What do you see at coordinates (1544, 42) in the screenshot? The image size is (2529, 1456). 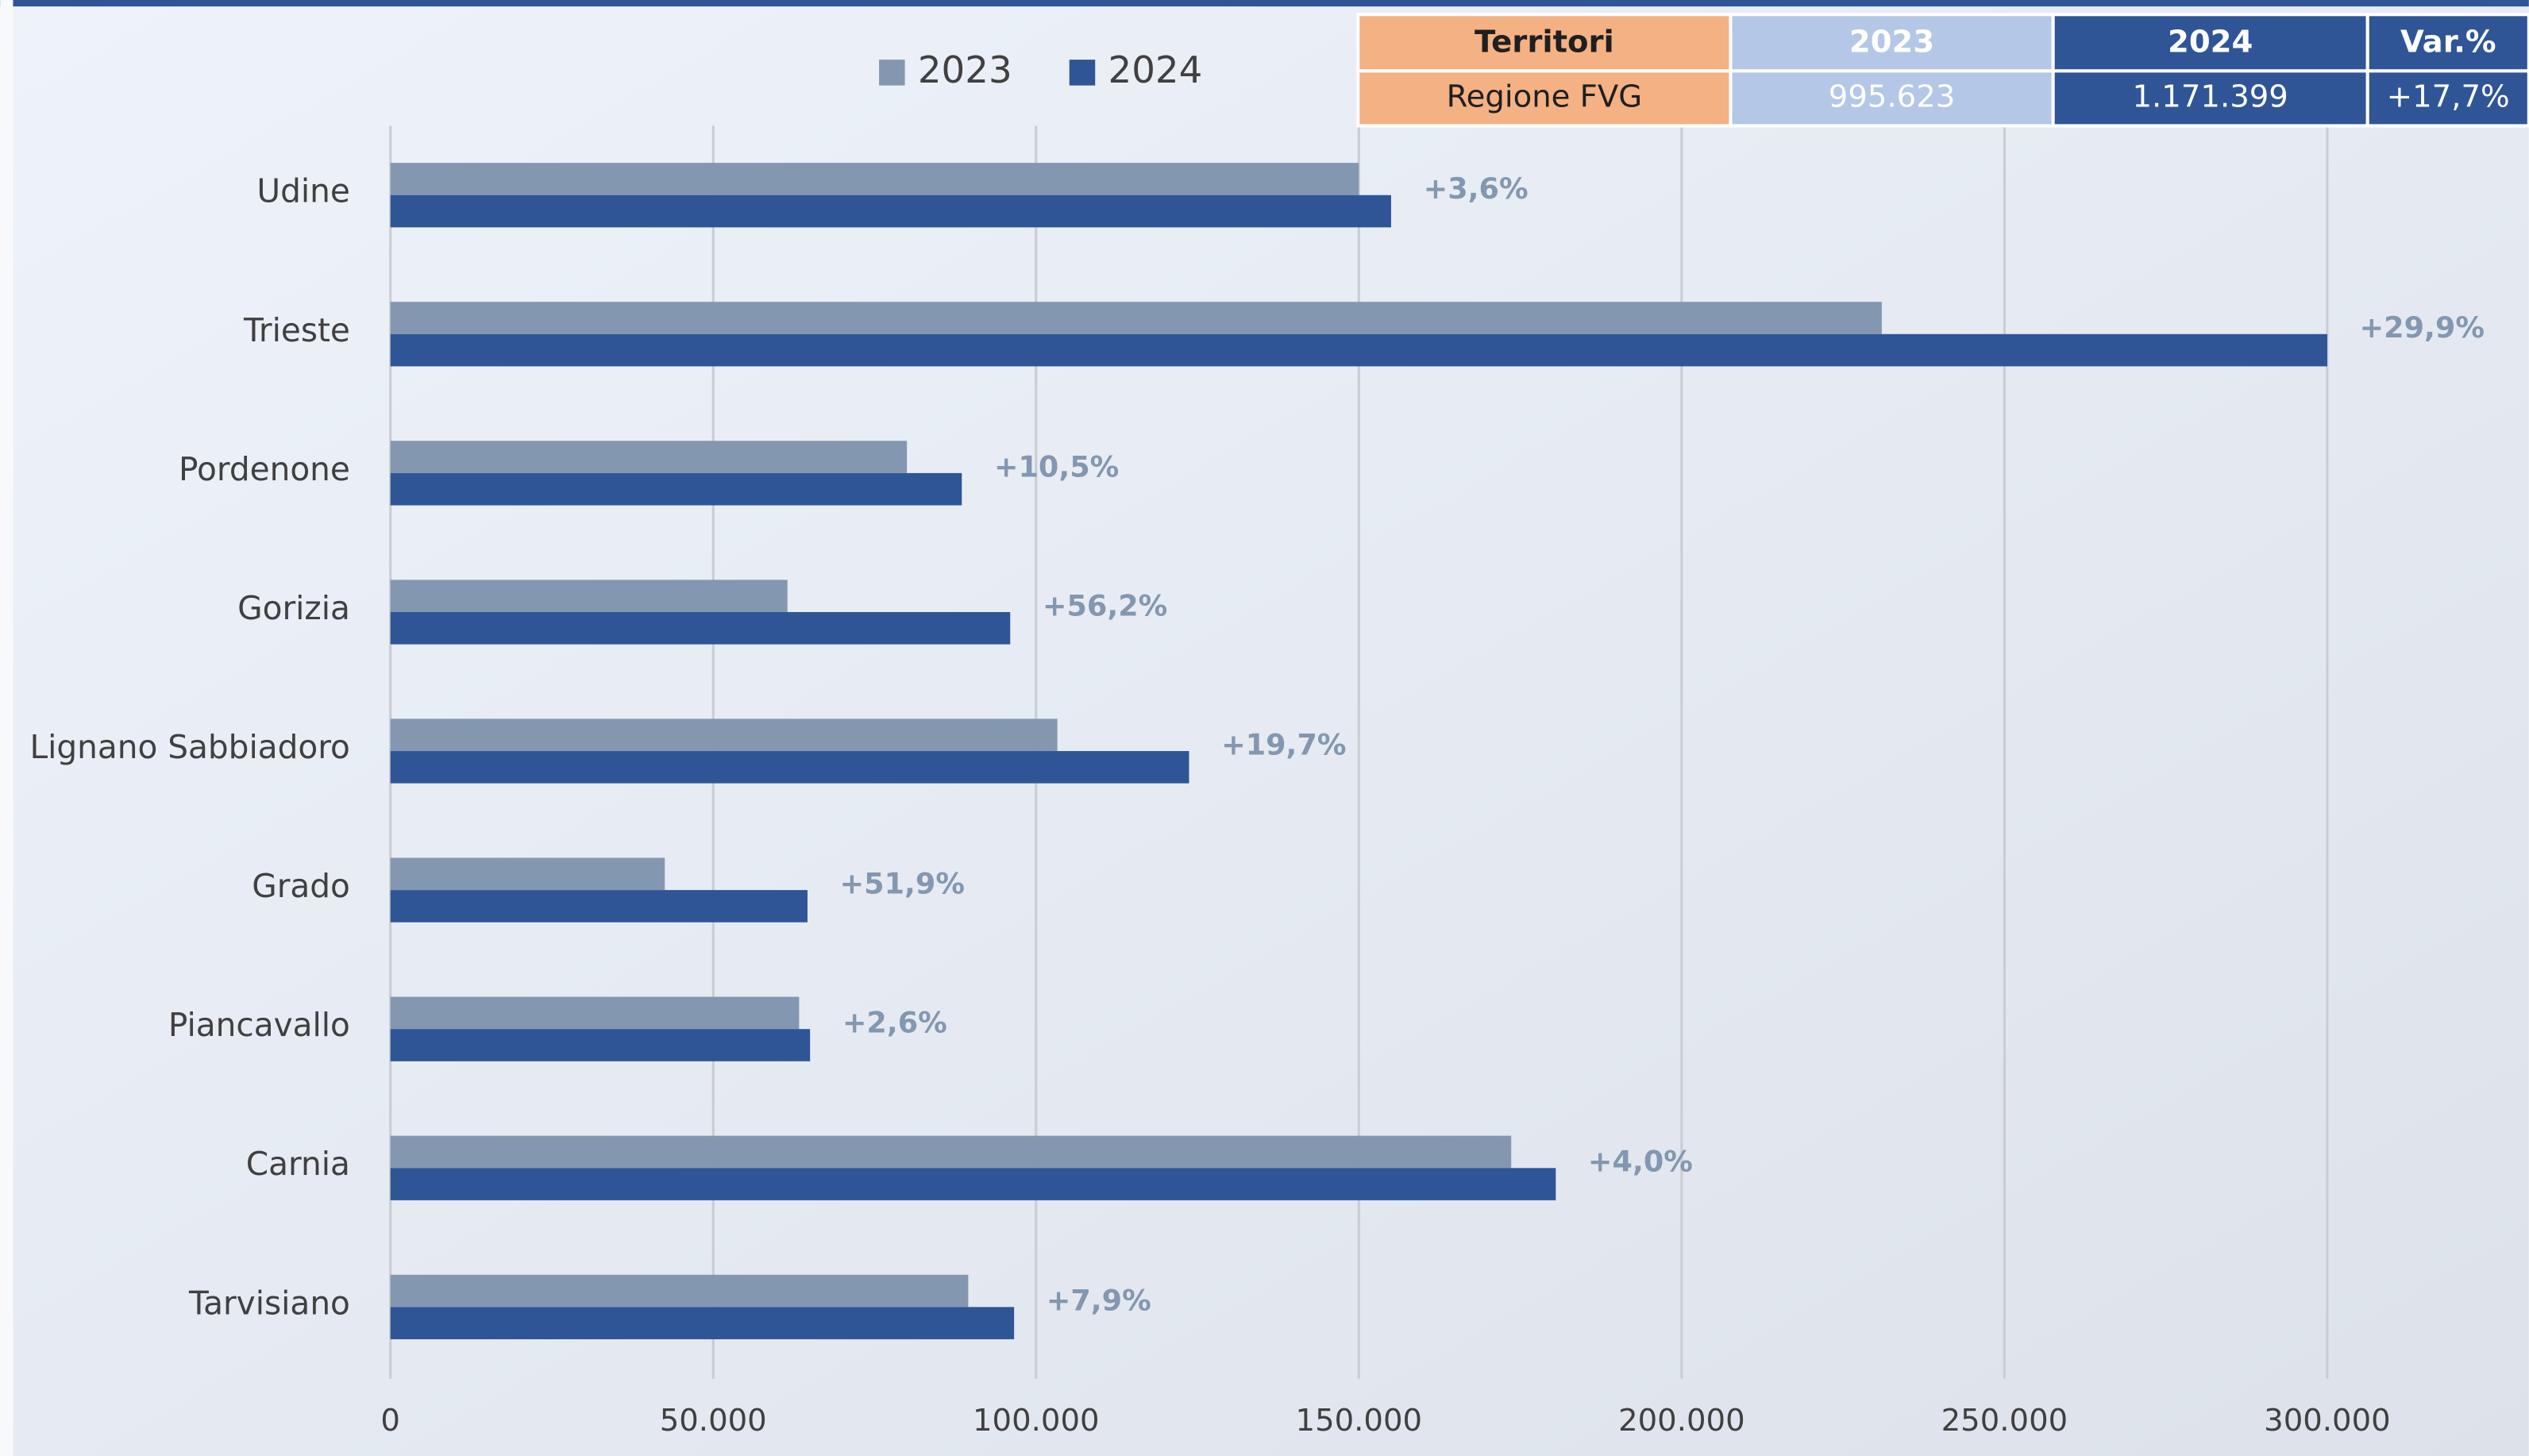 I see `header-text: Territori` at bounding box center [1544, 42].